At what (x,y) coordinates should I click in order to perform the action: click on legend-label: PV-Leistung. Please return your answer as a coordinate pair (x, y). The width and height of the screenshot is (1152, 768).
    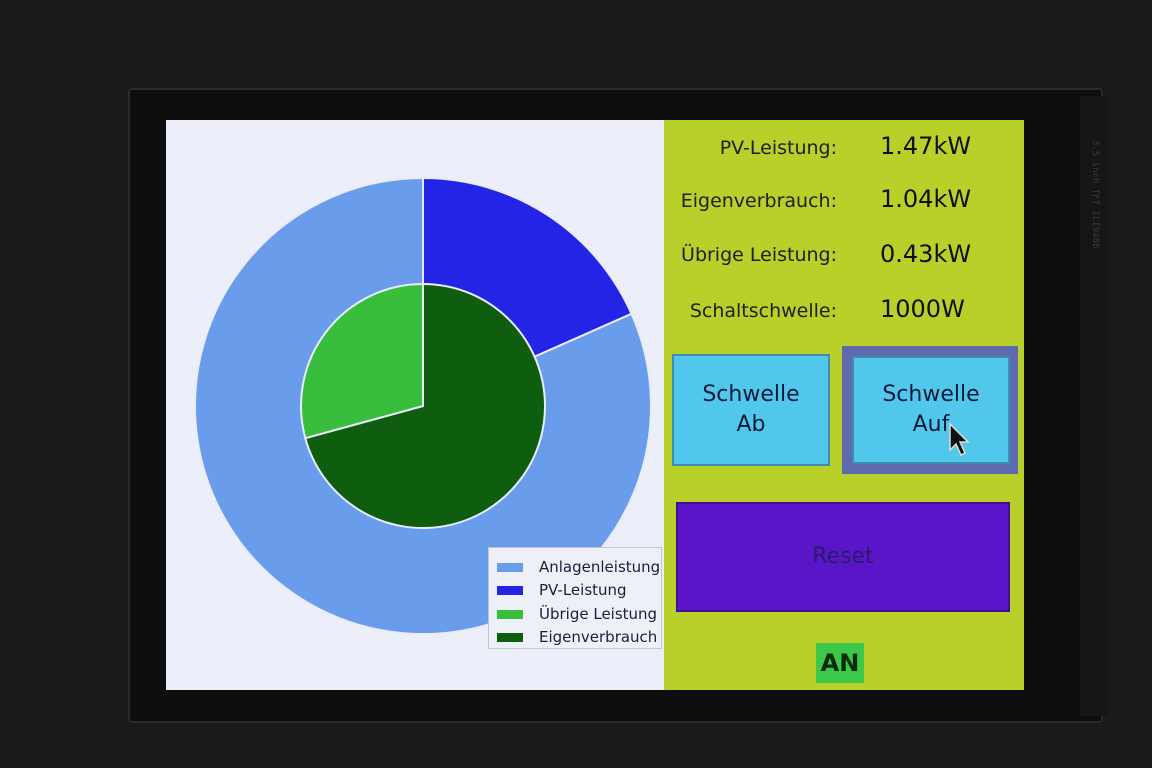
    Looking at the image, I should click on (583, 590).